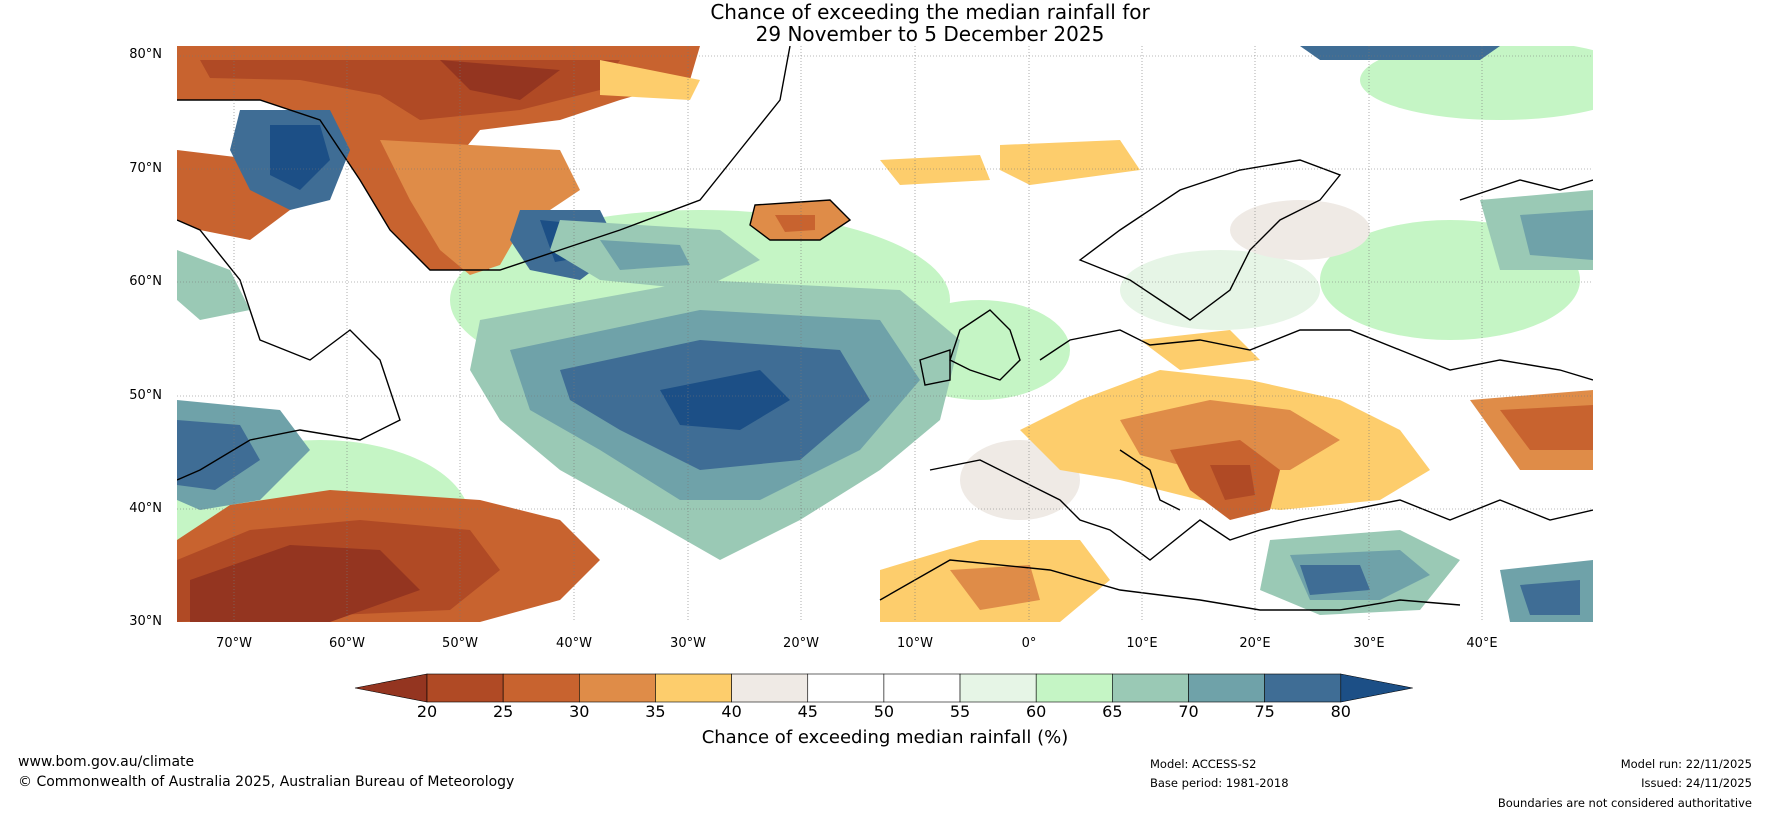  Describe the element at coordinates (1203, 764) in the screenshot. I see `model-text: Model: ACCESS-S2` at that location.